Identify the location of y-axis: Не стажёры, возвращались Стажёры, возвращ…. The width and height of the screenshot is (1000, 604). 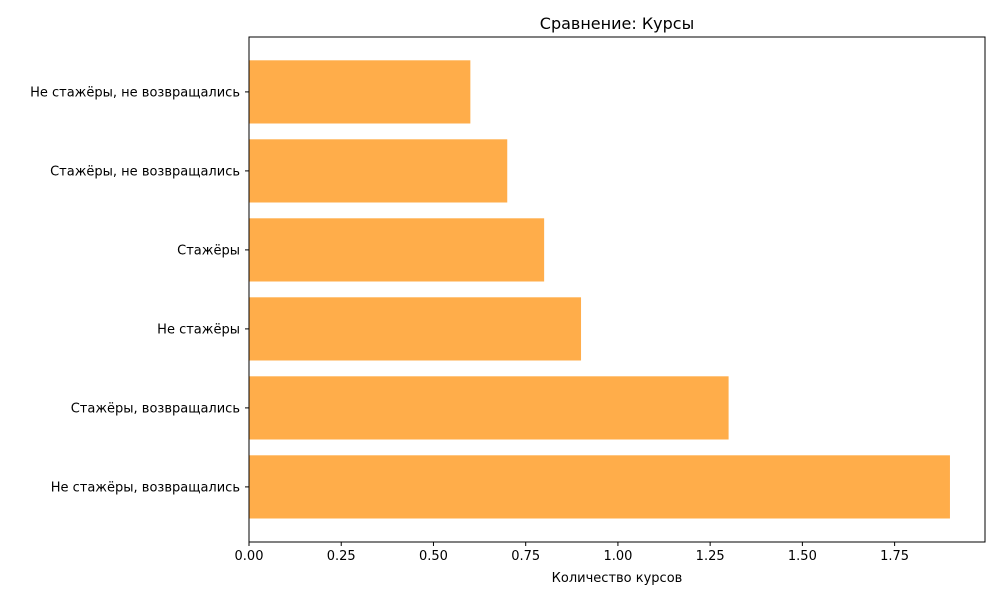
(139, 290).